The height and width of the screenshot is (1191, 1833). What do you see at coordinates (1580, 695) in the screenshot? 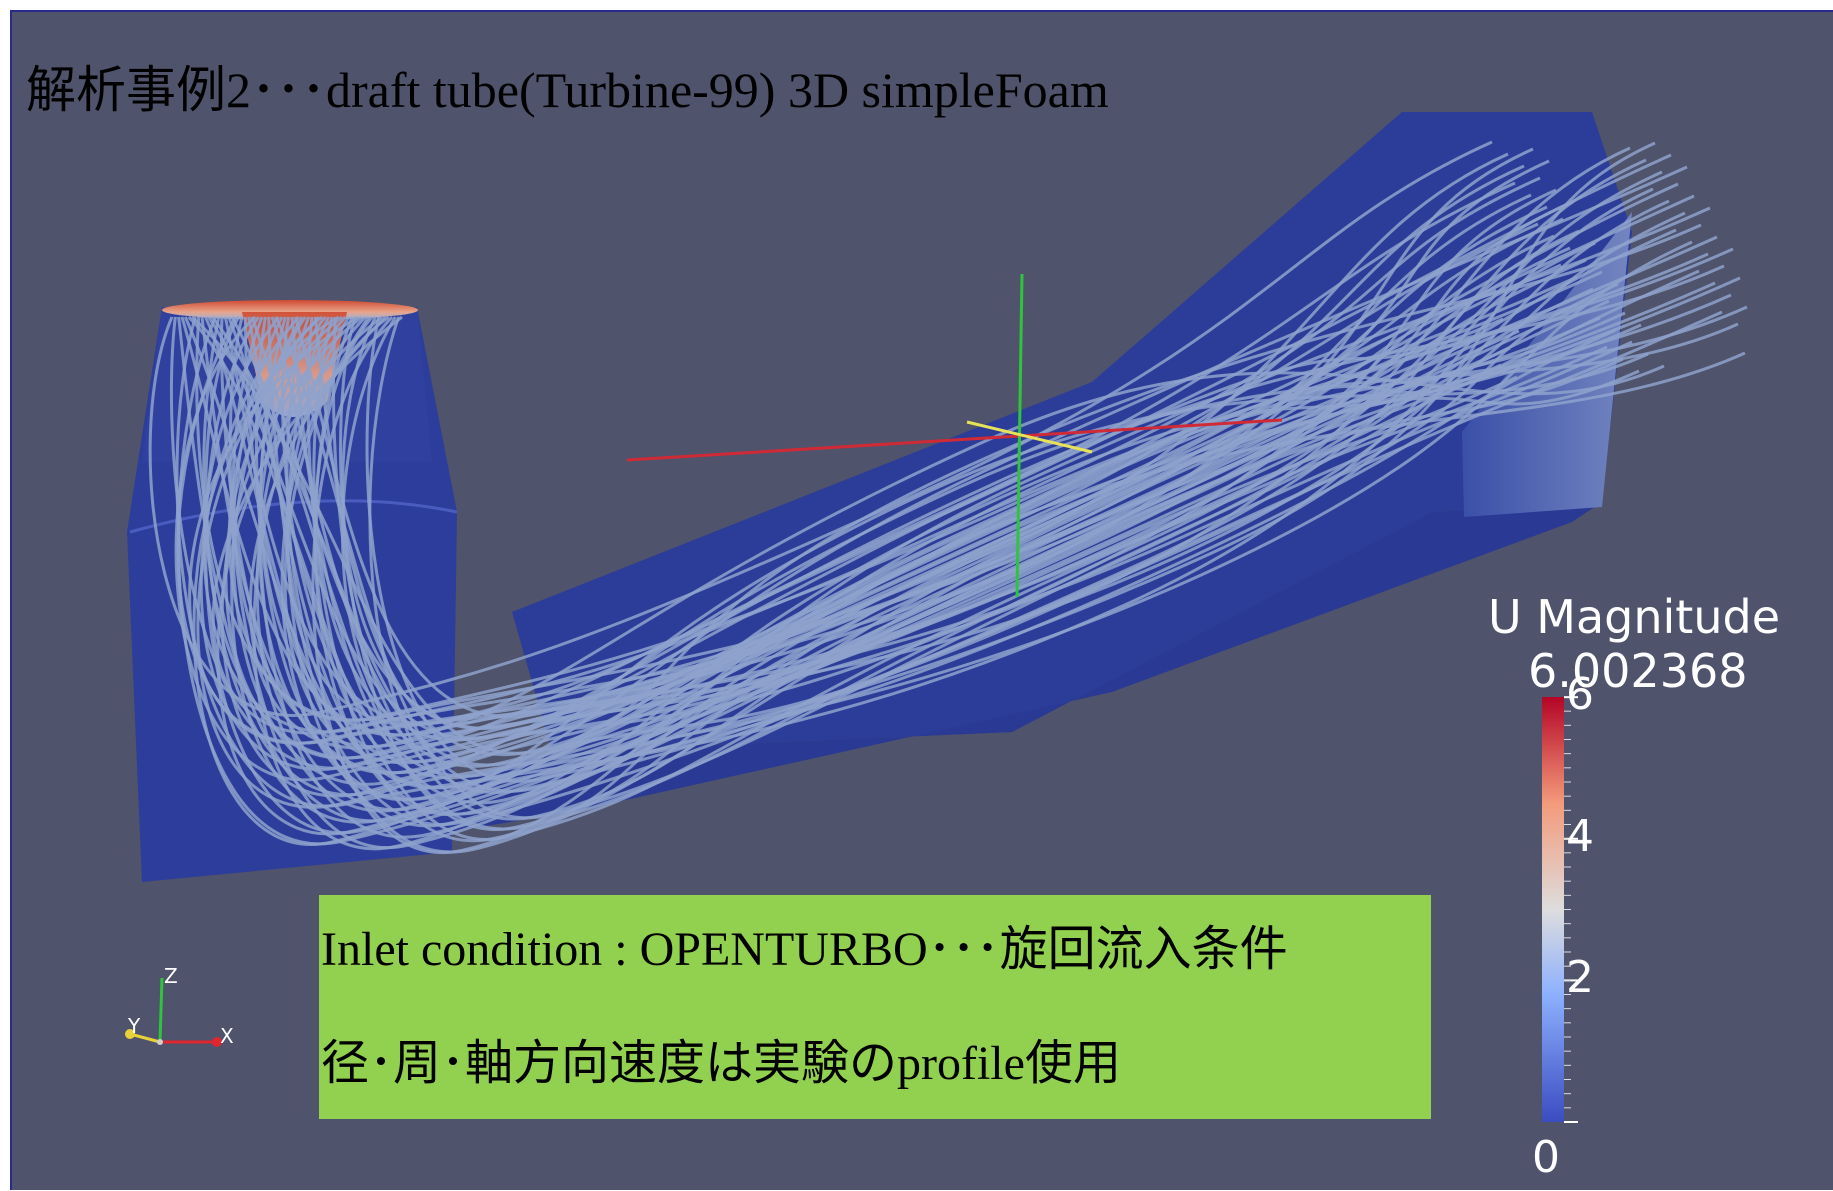
I see `color-legend-tick-label: 6` at bounding box center [1580, 695].